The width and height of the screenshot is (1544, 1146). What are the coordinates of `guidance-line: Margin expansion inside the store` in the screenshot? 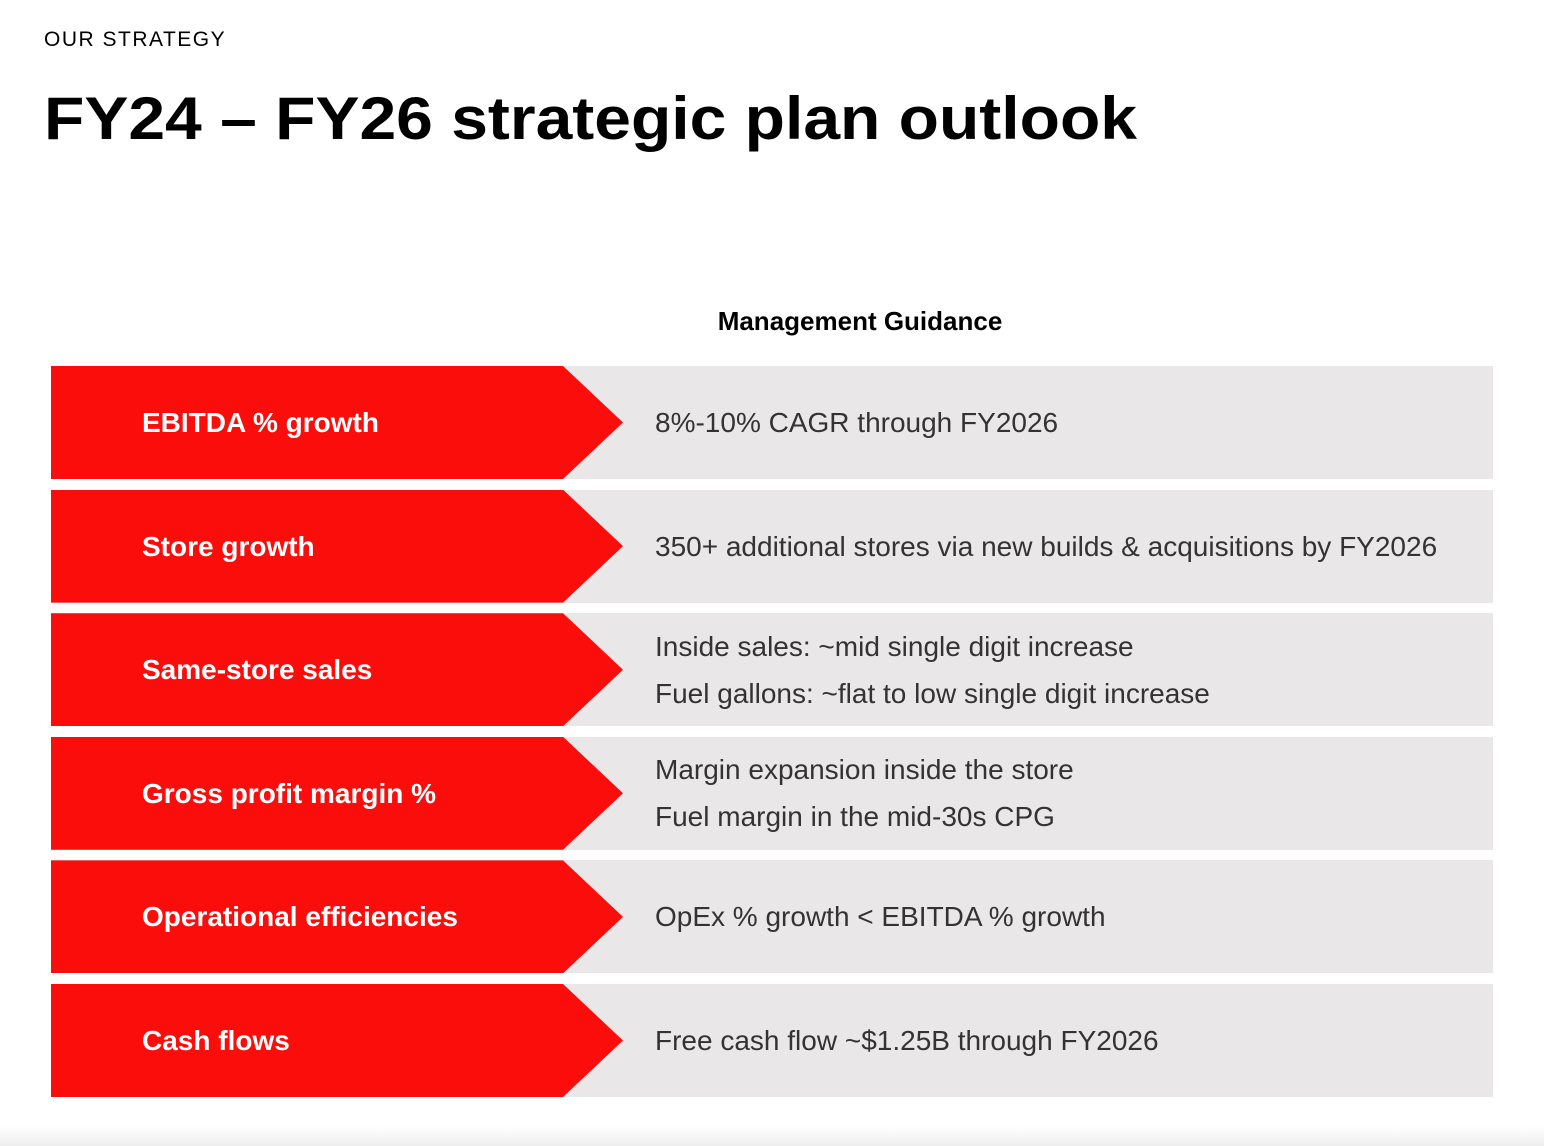 It's located at (864, 770).